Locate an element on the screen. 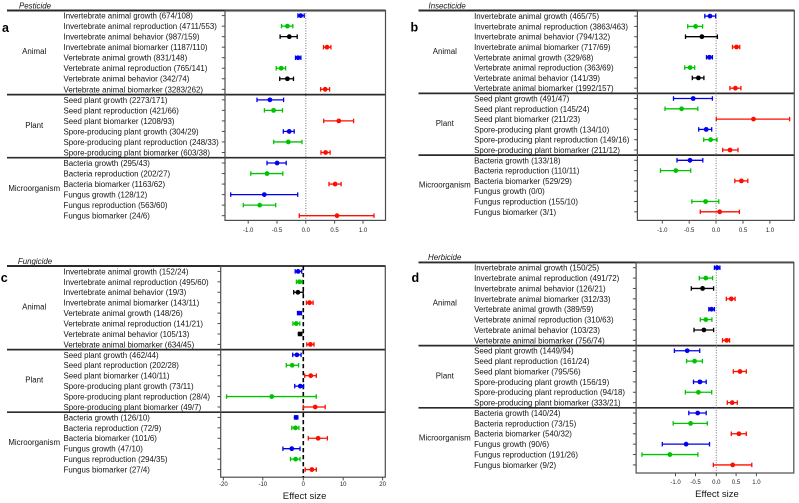  svg-text:Seed plant reproduction (421/6: Seed plant reproduction (421/66) is located at coordinates (122, 110).